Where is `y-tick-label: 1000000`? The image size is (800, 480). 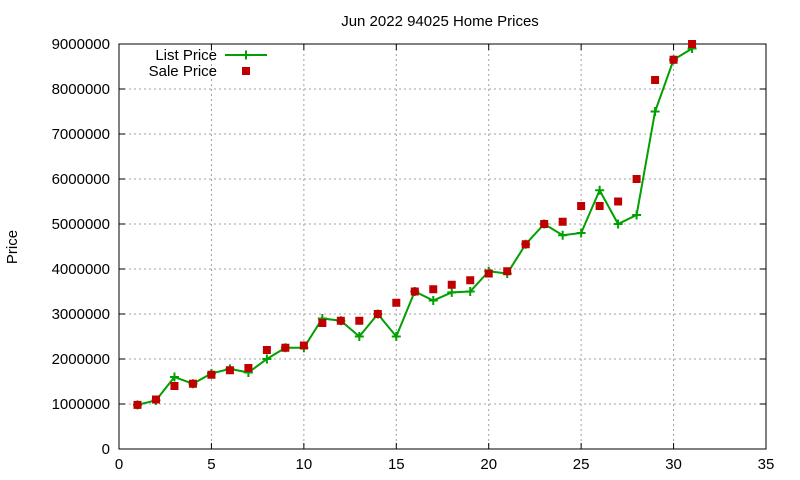
y-tick-label: 1000000 is located at coordinates (81, 404).